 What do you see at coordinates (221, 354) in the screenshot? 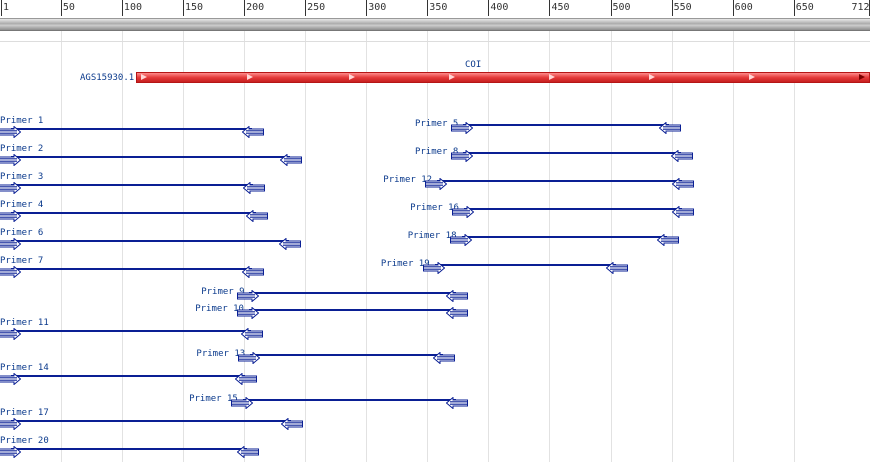
I see `primer-label: Primer 13` at bounding box center [221, 354].